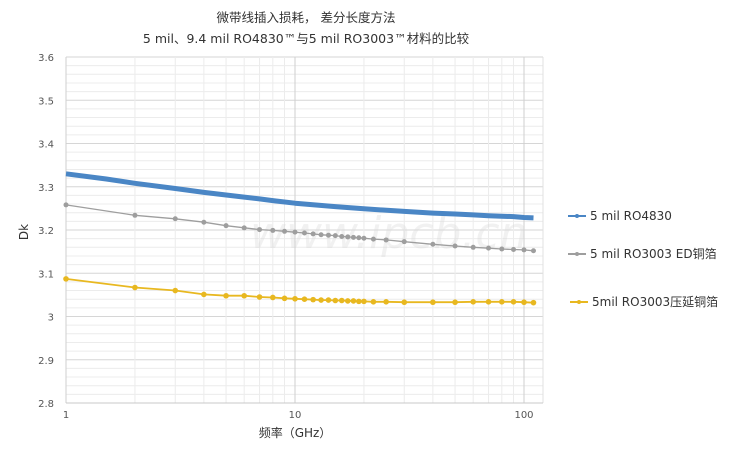  What do you see at coordinates (24, 232) in the screenshot?
I see `y-axis-label: Dk` at bounding box center [24, 232].